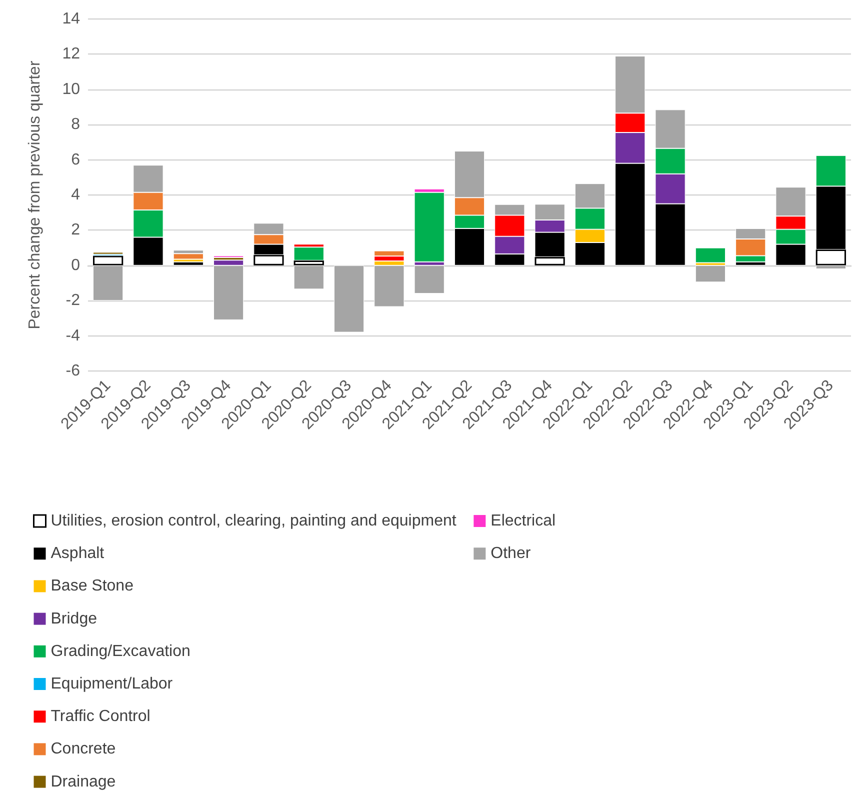 This screenshot has width=857, height=811. What do you see at coordinates (75, 125) in the screenshot?
I see `y-tick-label: 8` at bounding box center [75, 125].